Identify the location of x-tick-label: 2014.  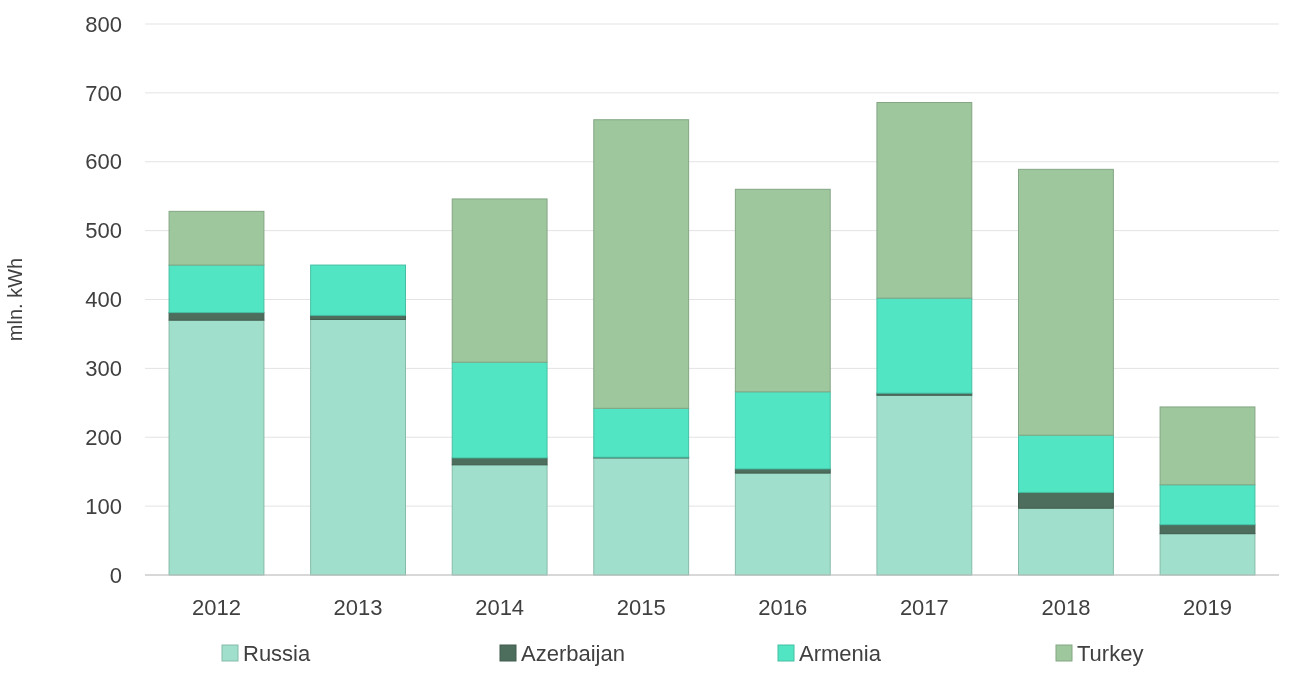
(500, 607).